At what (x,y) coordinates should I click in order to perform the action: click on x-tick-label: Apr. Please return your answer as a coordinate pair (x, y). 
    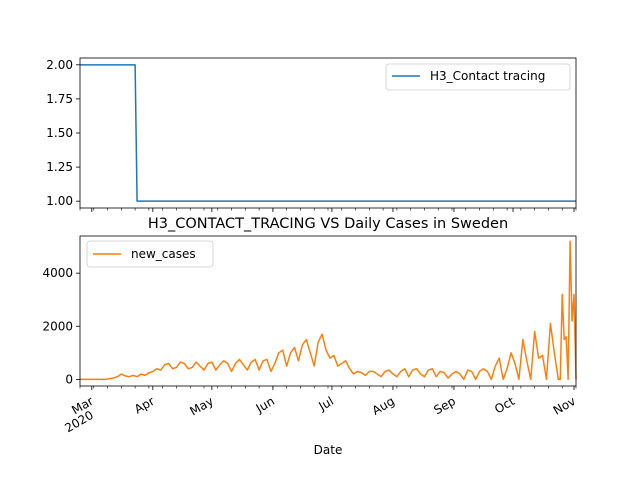
    Looking at the image, I should click on (144, 405).